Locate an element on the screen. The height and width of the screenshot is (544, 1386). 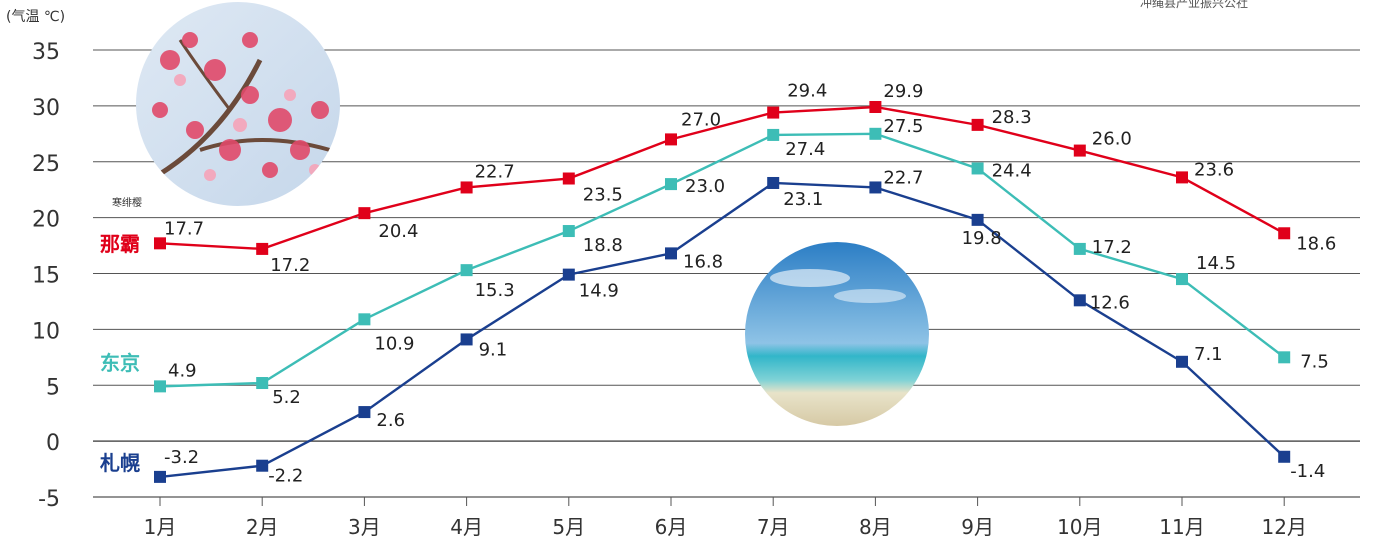
y-axis-unit: (气温 ℃) is located at coordinates (36, 17).